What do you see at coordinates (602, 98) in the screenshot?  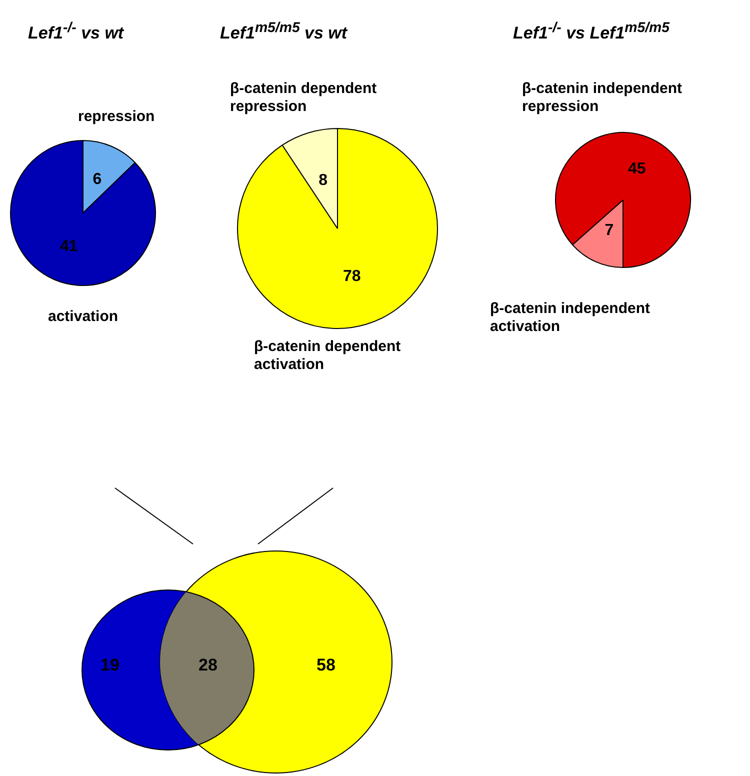 I see `slice-label: β-catenin independent repression` at bounding box center [602, 98].